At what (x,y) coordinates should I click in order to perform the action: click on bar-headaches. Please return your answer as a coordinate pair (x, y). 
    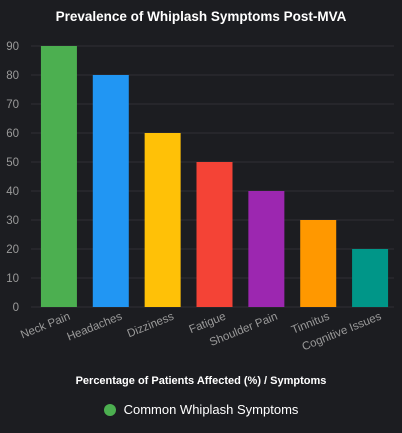
    Looking at the image, I should click on (110, 191).